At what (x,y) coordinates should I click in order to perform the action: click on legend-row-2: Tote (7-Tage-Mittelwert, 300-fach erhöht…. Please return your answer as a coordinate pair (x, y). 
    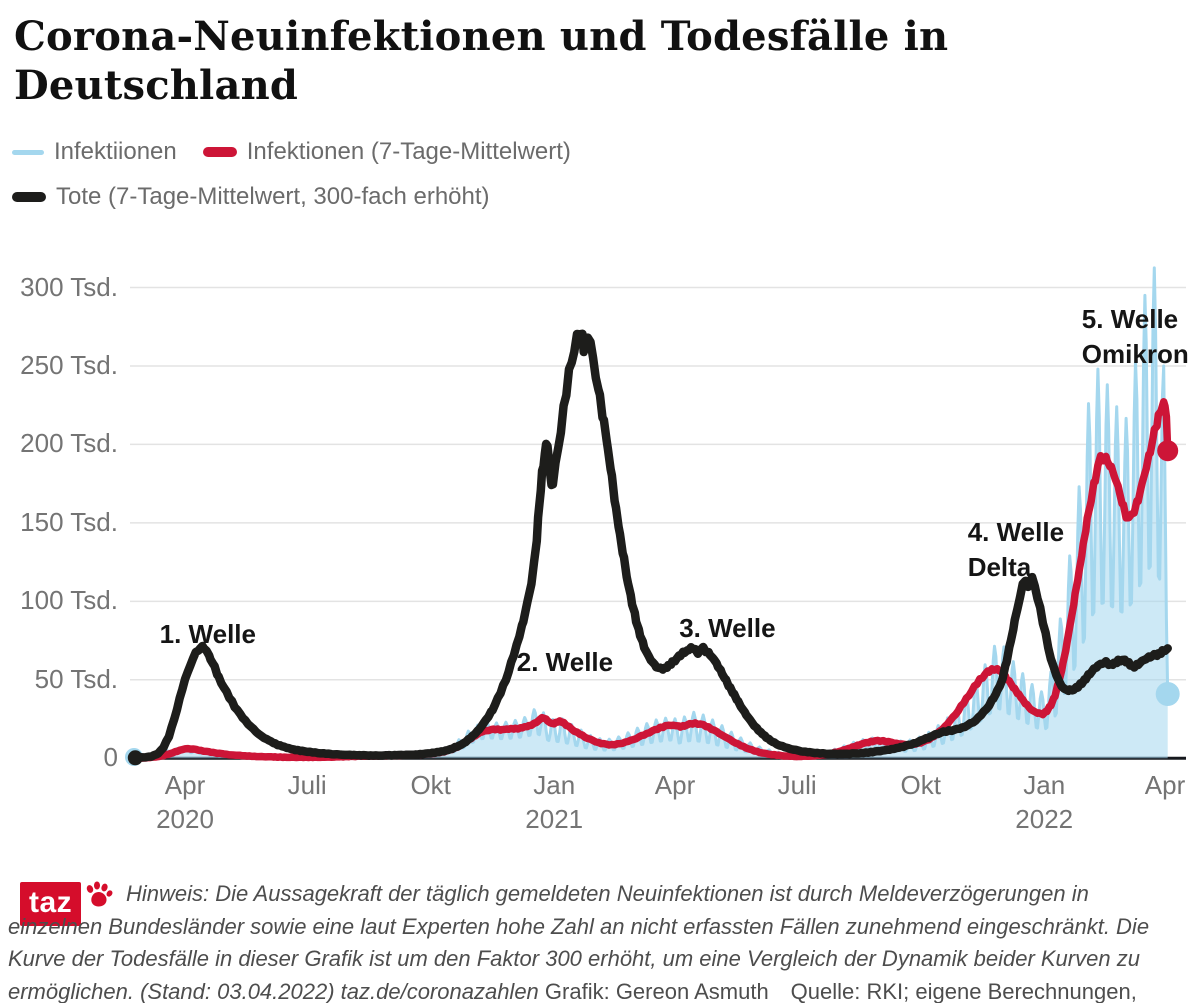
    Looking at the image, I should click on (291, 197).